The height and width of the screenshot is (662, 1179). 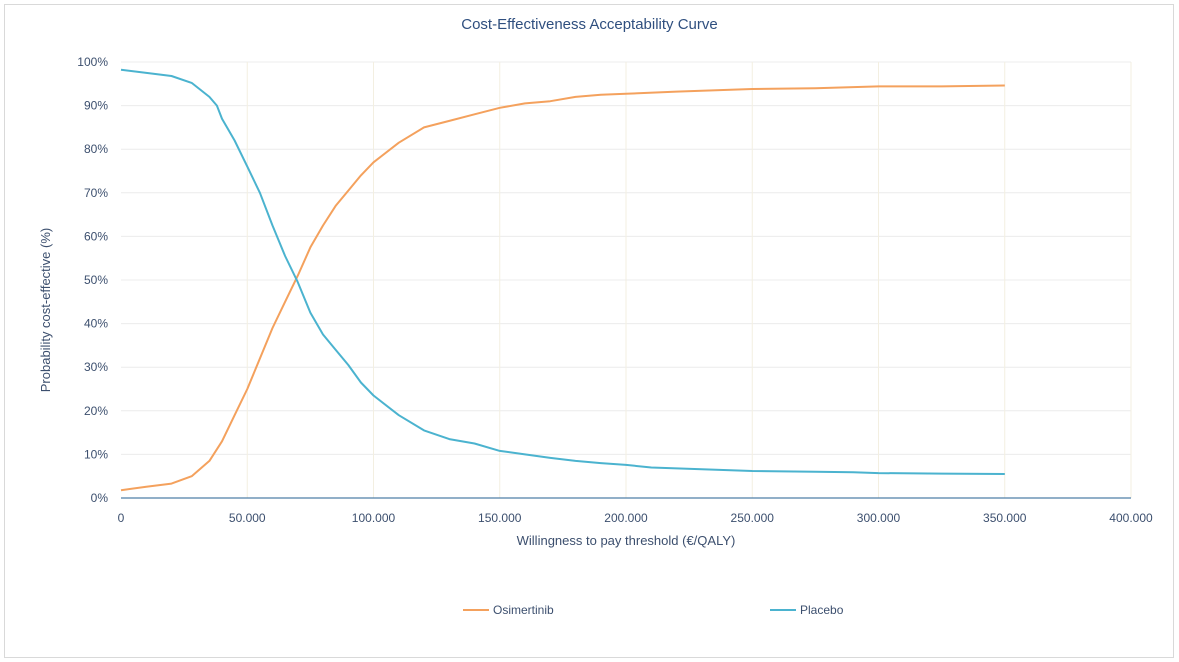 I want to click on y-tick-label: 70%, so click(x=96, y=193).